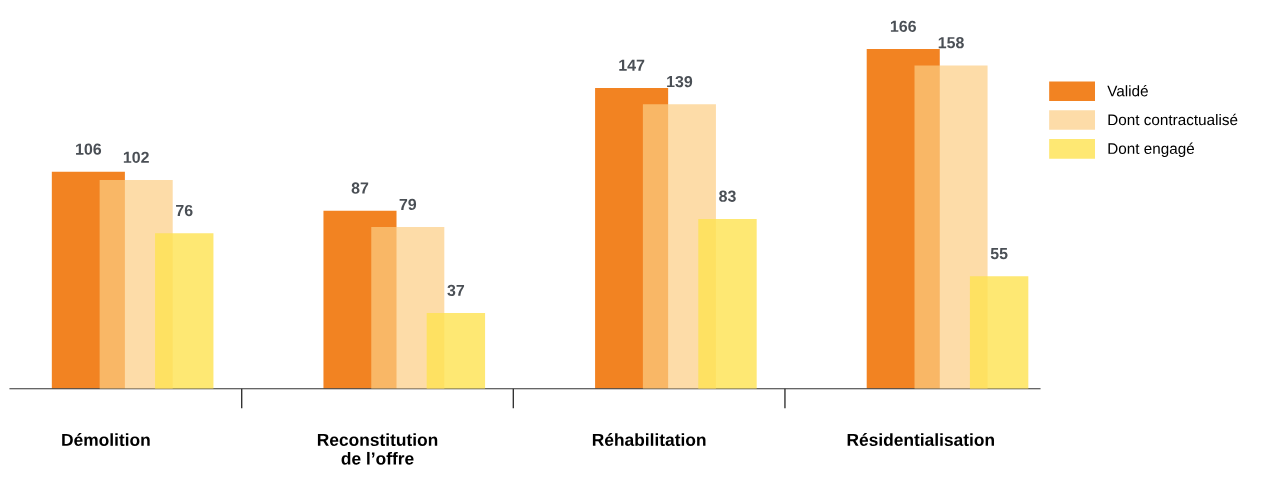 This screenshot has width=1279, height=486. I want to click on x-tick-label: Démolition, so click(106, 439).